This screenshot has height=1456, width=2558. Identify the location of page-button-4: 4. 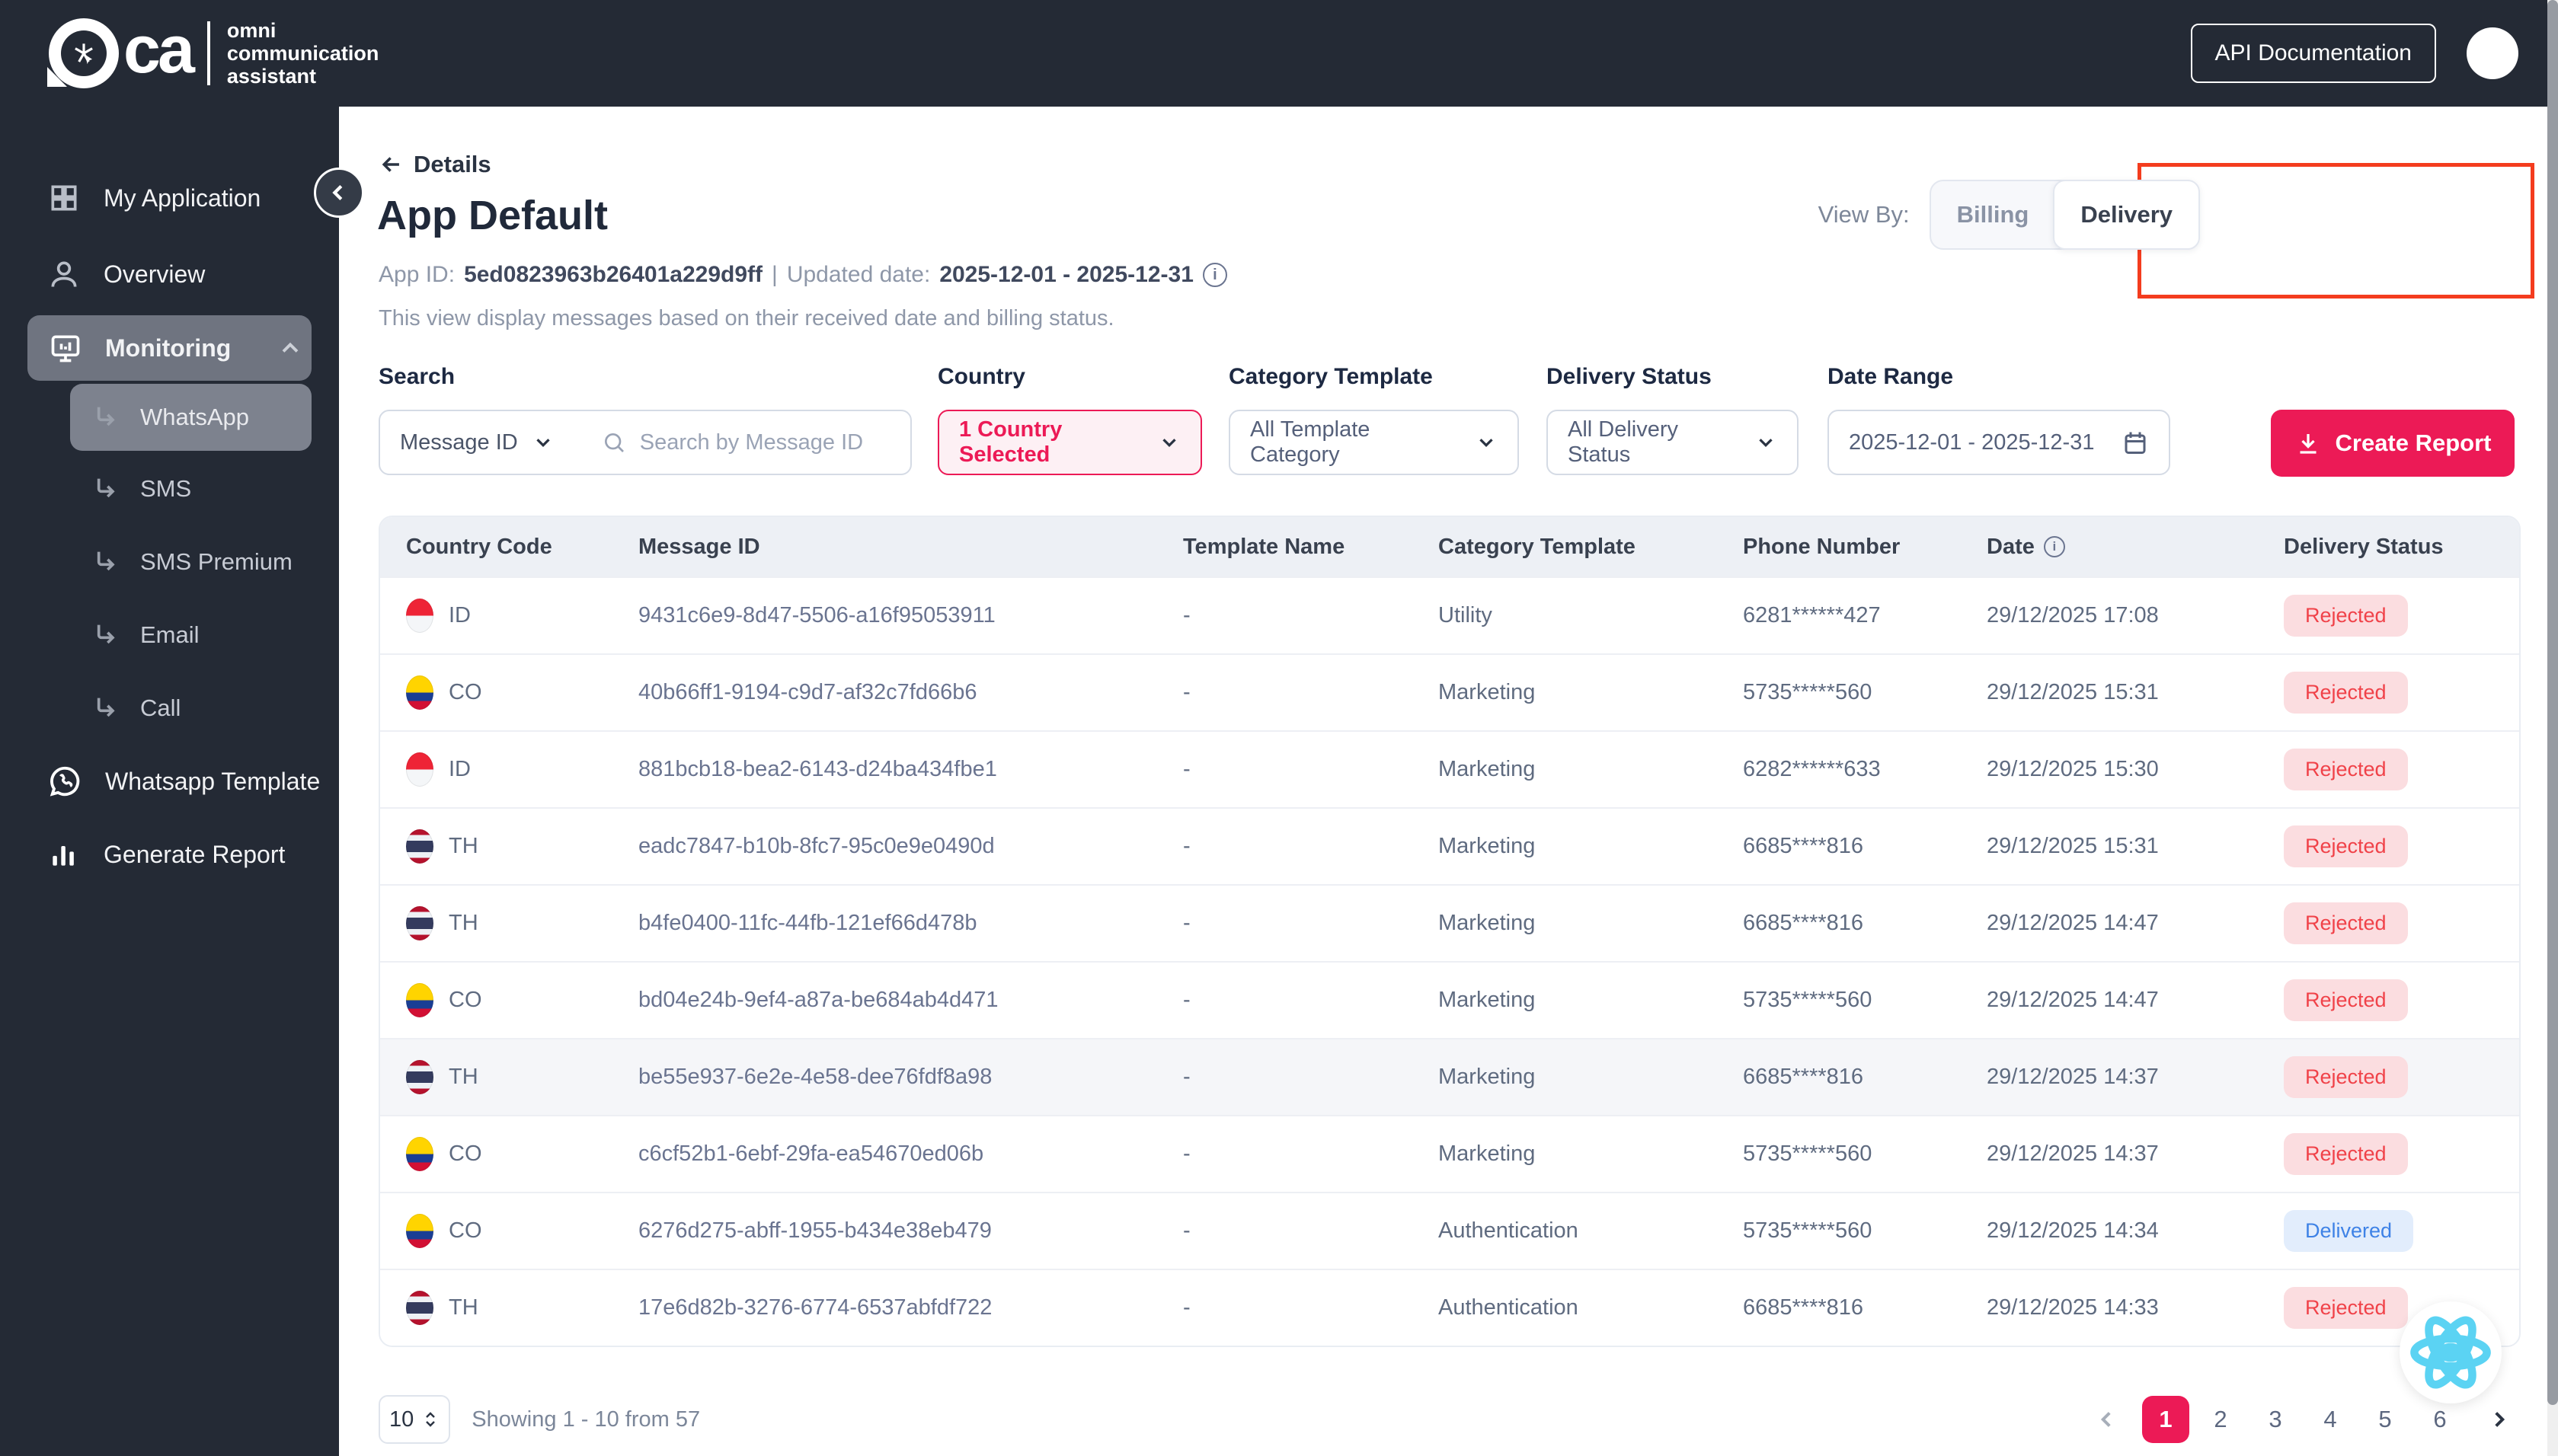
(2330, 1419).